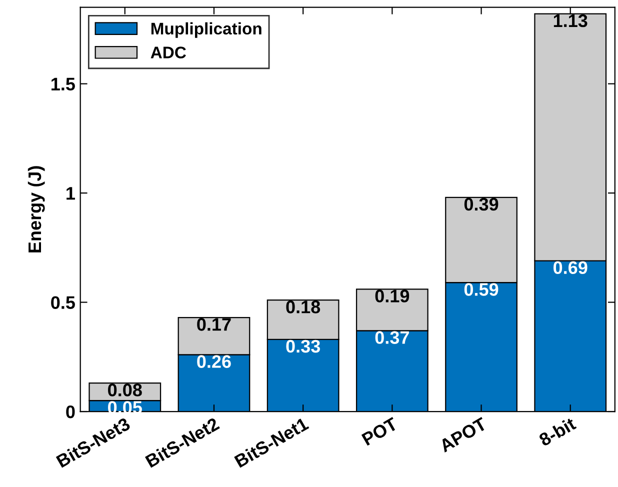 The width and height of the screenshot is (618, 487). I want to click on data-label: 0.39, so click(481, 204).